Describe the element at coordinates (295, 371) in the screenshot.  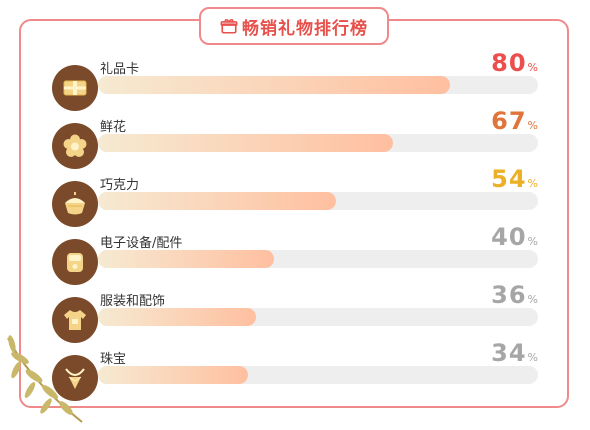
I see `bar-row: 珠宝 34%` at that location.